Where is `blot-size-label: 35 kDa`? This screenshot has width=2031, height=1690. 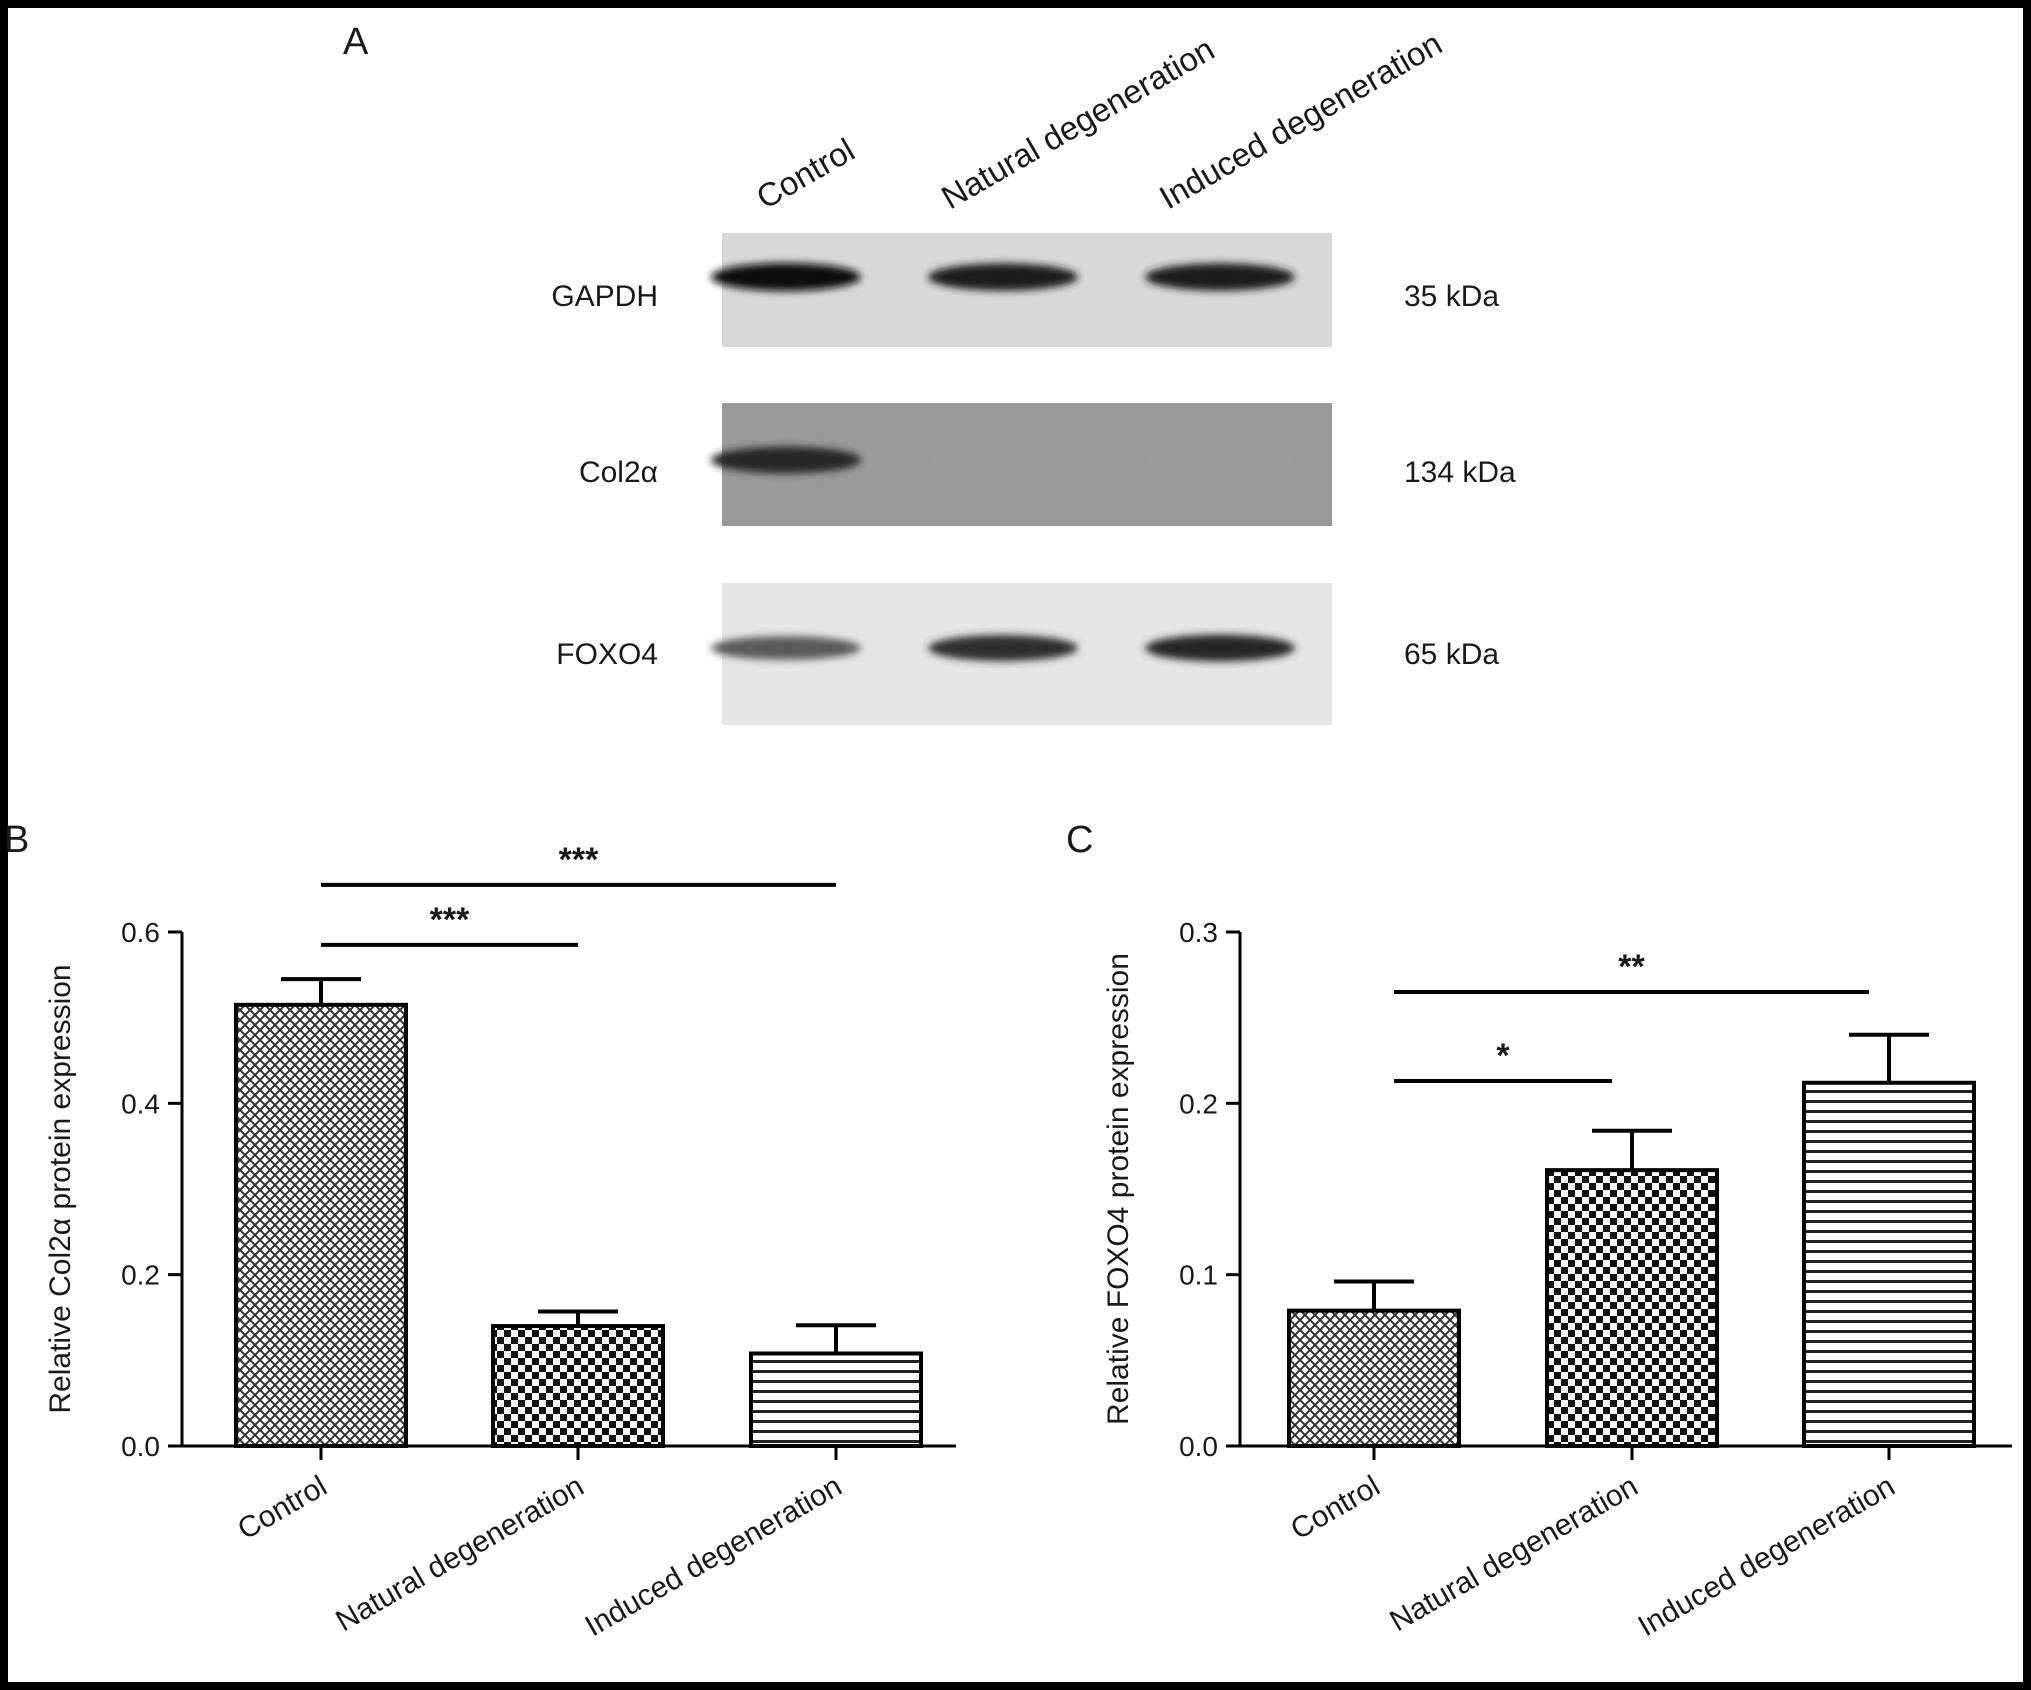
blot-size-label: 35 kDa is located at coordinates (1451, 296).